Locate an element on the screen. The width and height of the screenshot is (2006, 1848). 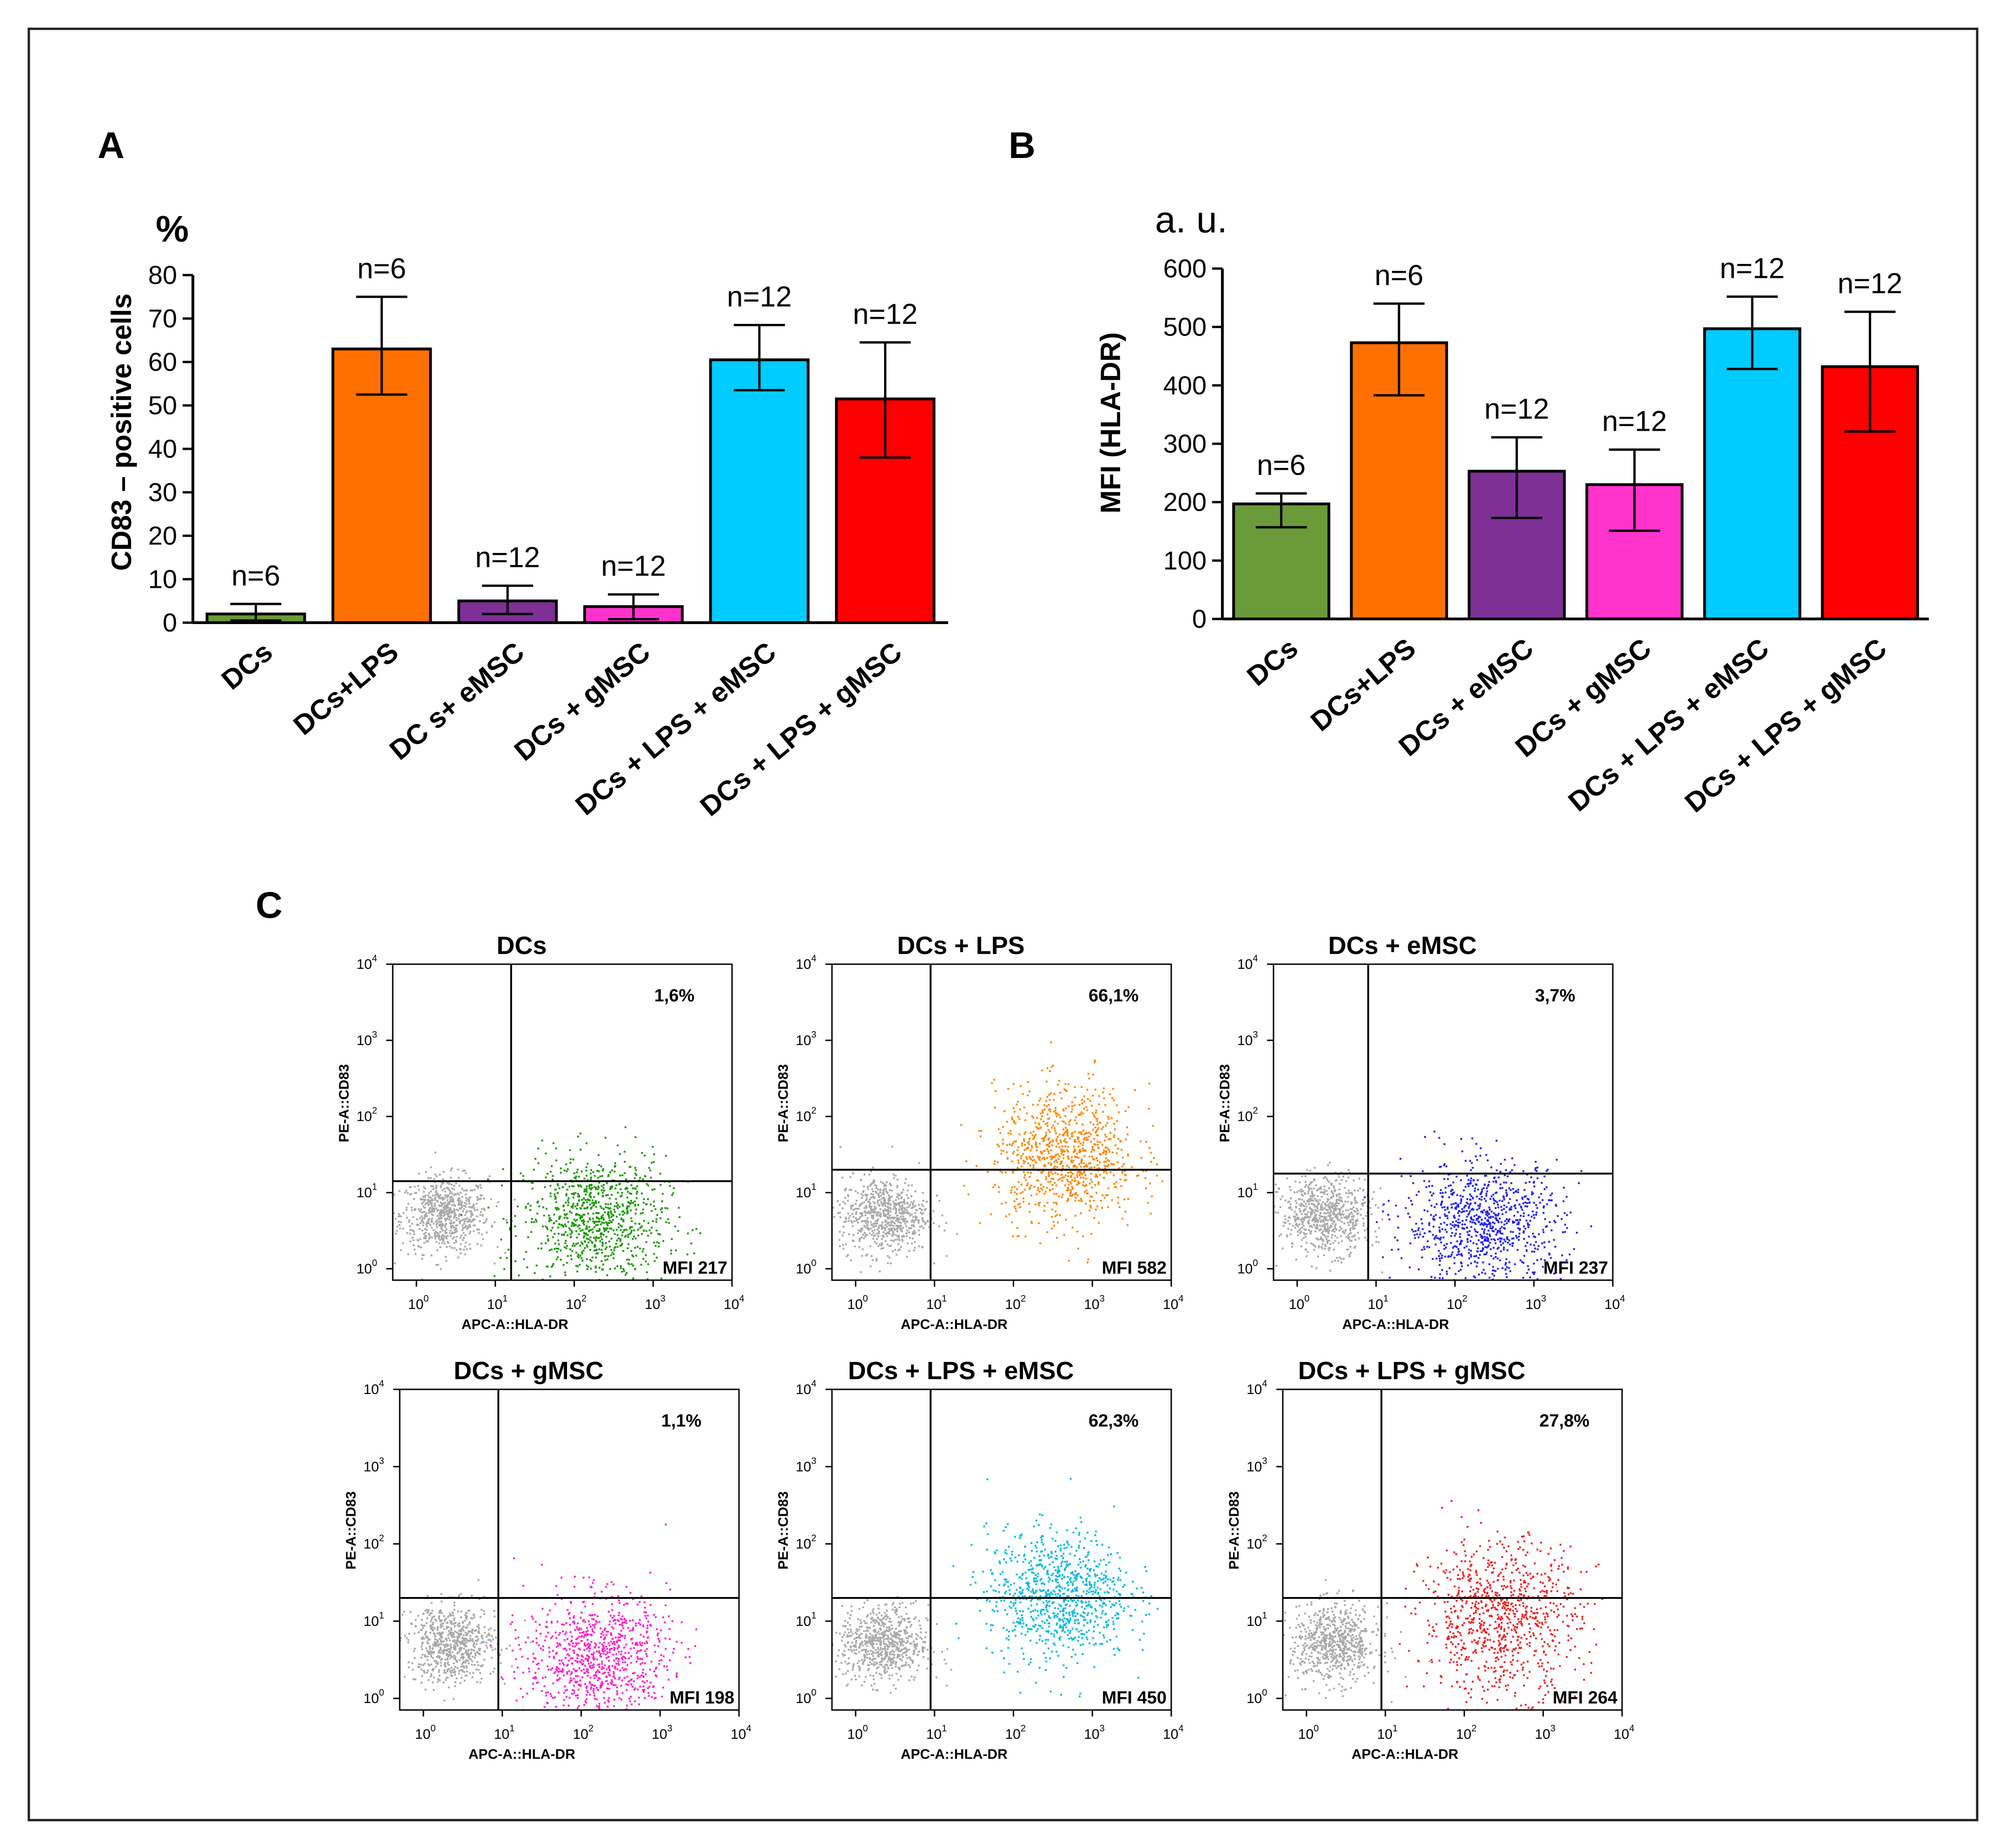
y-tick-label: 10⁴ is located at coordinates (806, 963).